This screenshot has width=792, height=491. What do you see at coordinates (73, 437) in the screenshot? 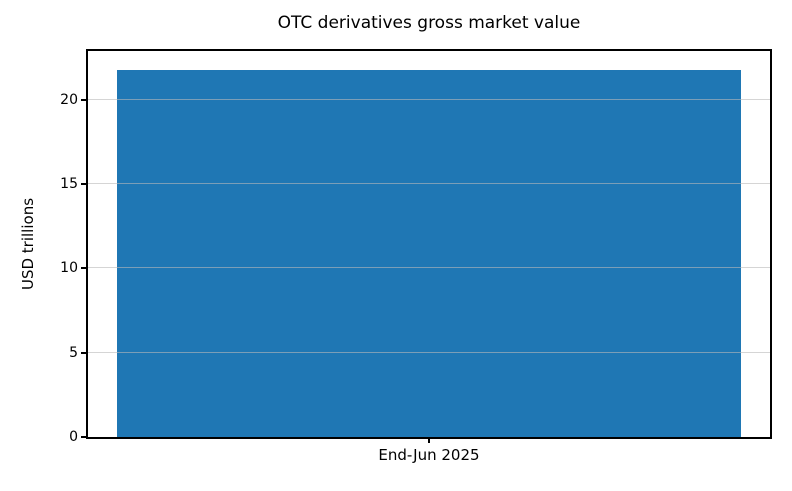
I see `y-tick-label: 0` at bounding box center [73, 437].